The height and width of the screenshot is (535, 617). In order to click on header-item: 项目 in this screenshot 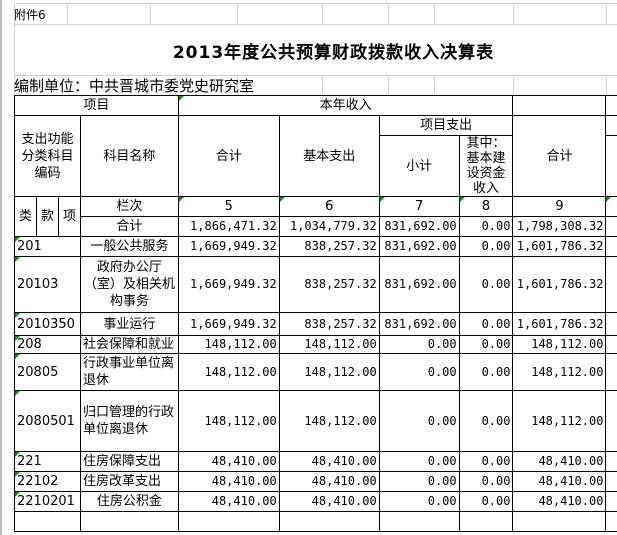, I will do `click(96, 105)`.